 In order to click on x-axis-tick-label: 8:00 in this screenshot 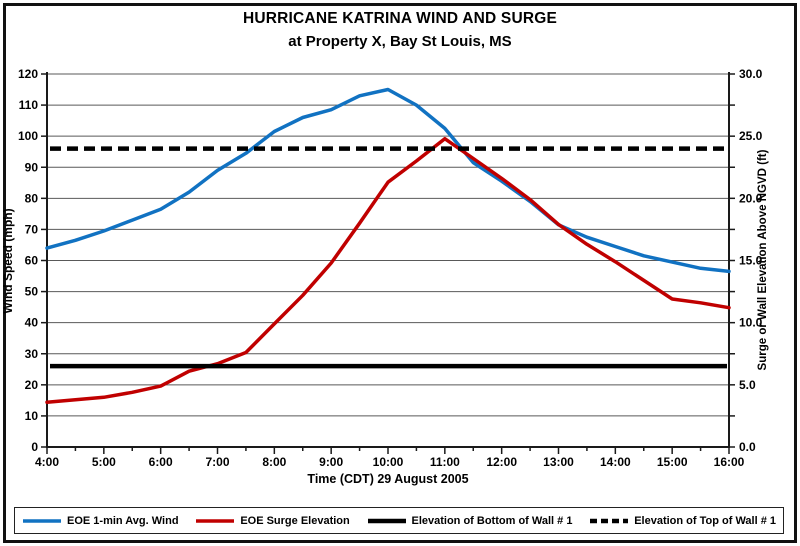, I will do `click(274, 462)`.